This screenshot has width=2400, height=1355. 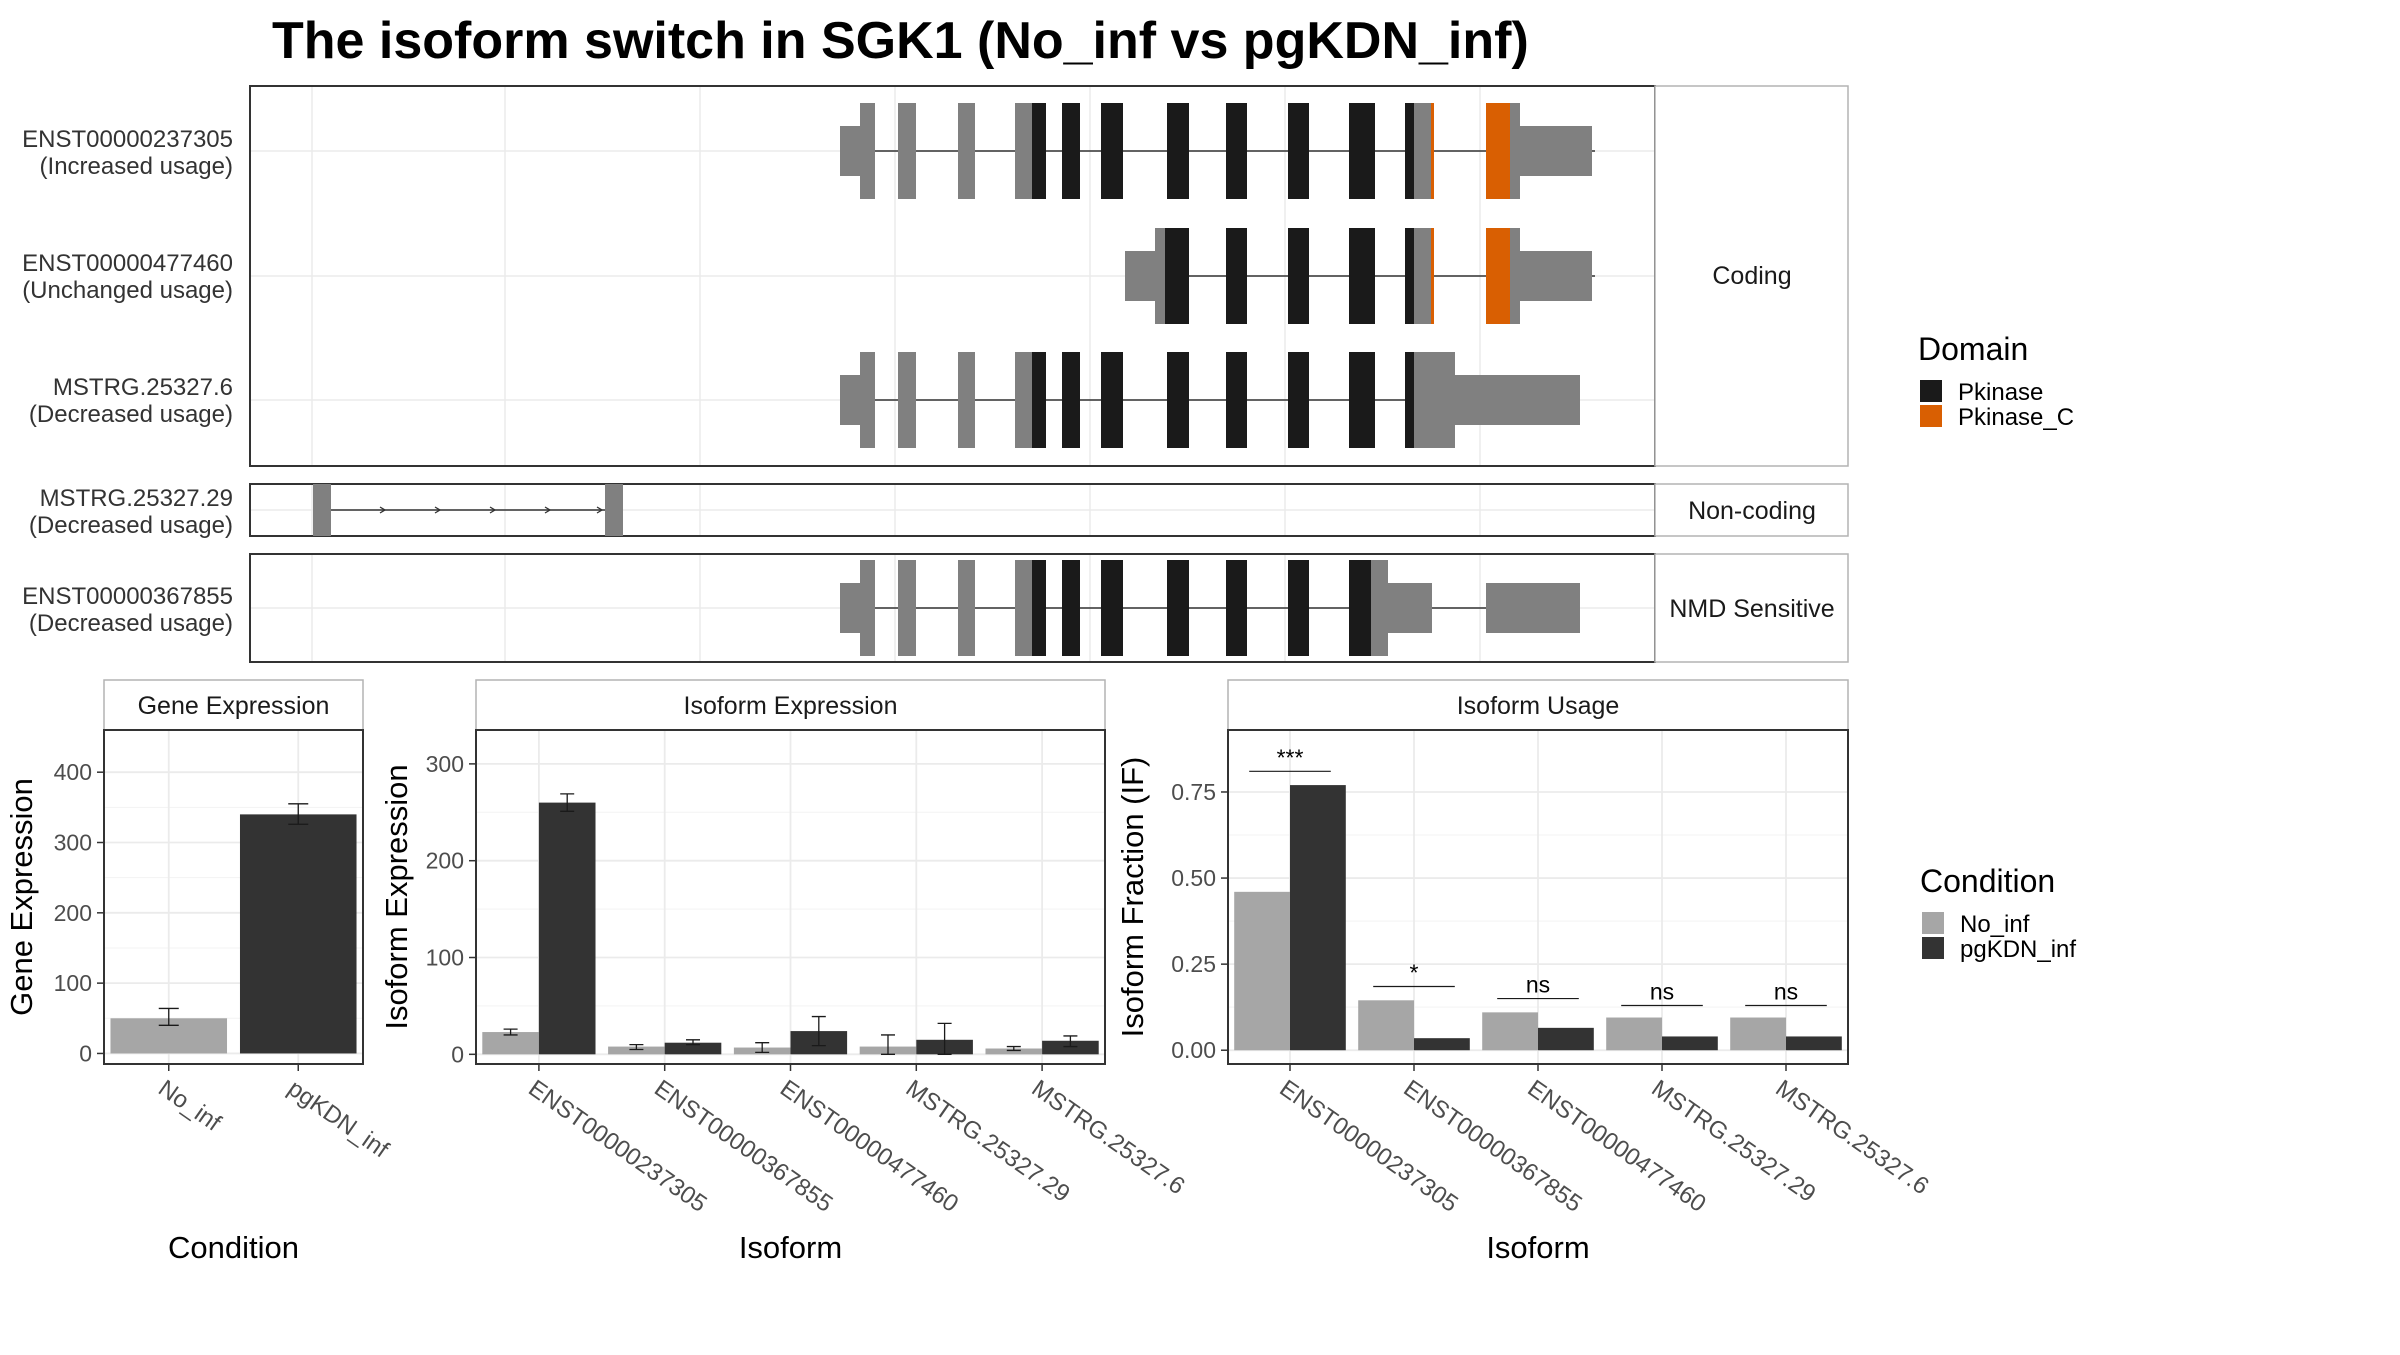 I want to click on nmd-strip-label: NMD Sensitive, so click(x=1751, y=609).